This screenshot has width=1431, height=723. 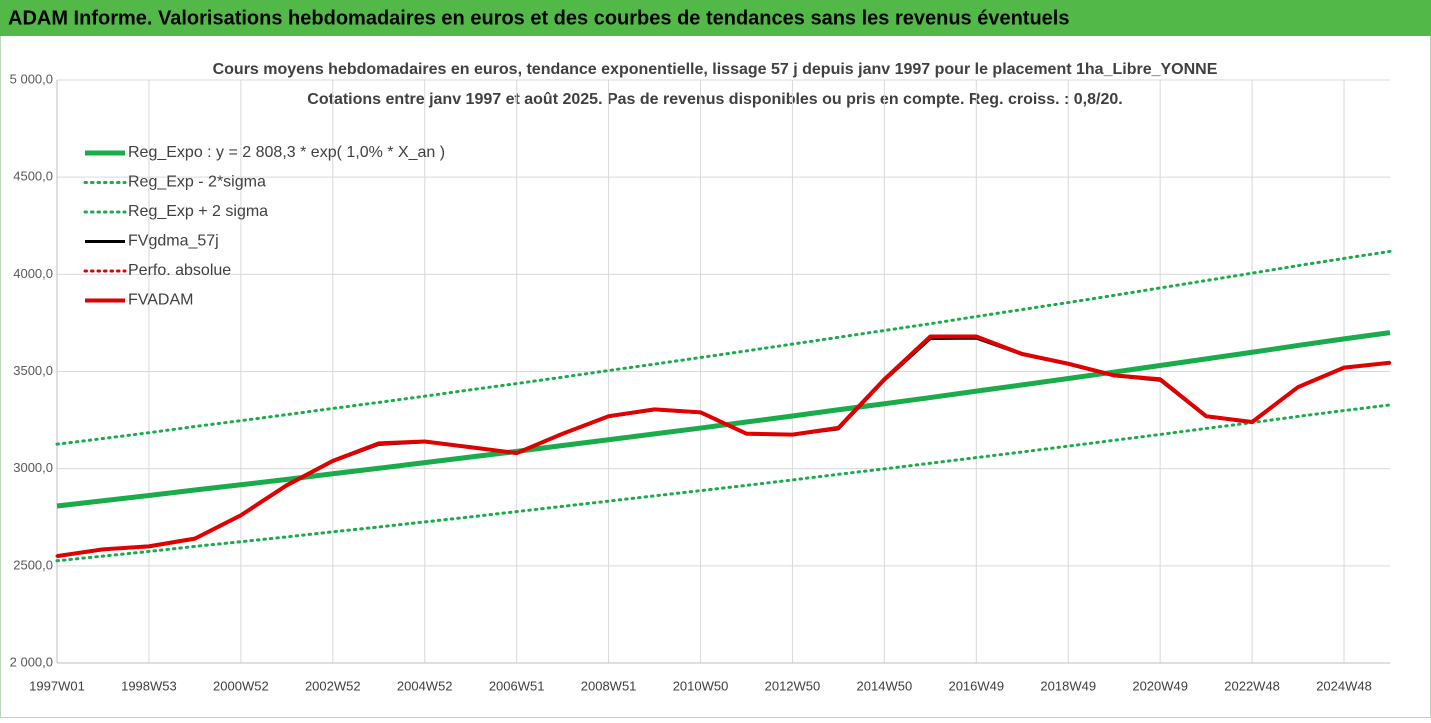 I want to click on header-bar, so click(x=715, y=18).